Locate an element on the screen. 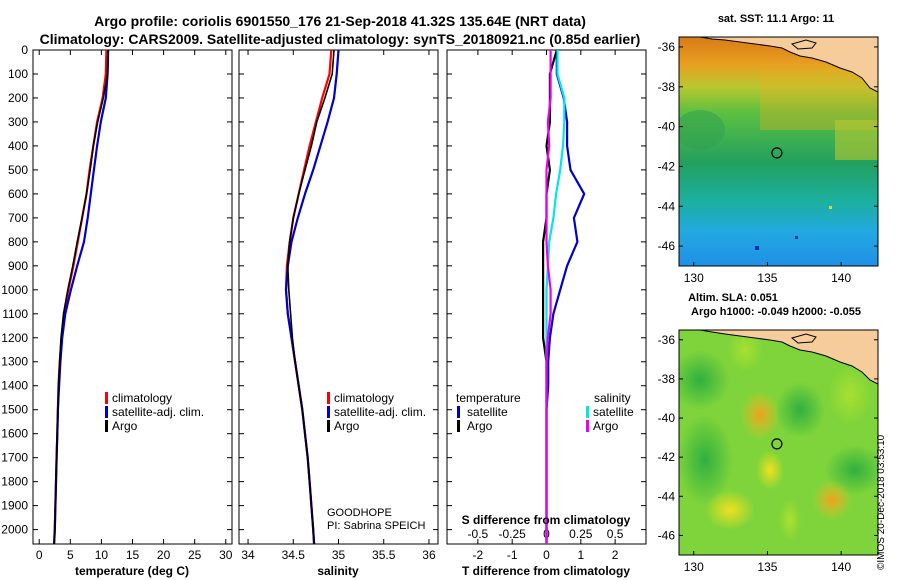 Image resolution: width=900 pixels, height=580 pixels. x-tick-label: 34 is located at coordinates (248, 555).